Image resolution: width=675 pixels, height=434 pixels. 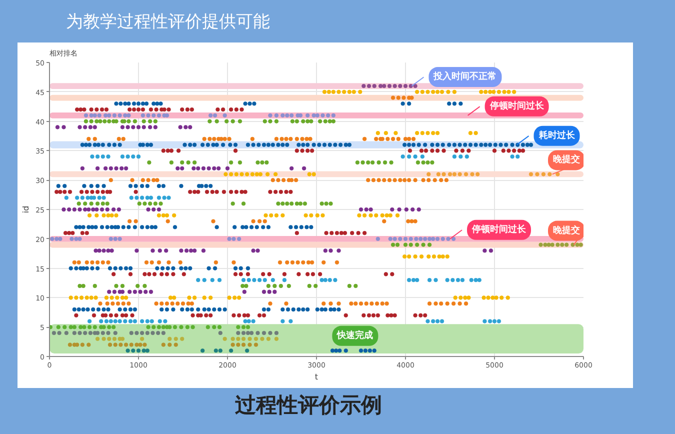 What do you see at coordinates (557, 135) in the screenshot?
I see `annotation: 耗时过长` at bounding box center [557, 135].